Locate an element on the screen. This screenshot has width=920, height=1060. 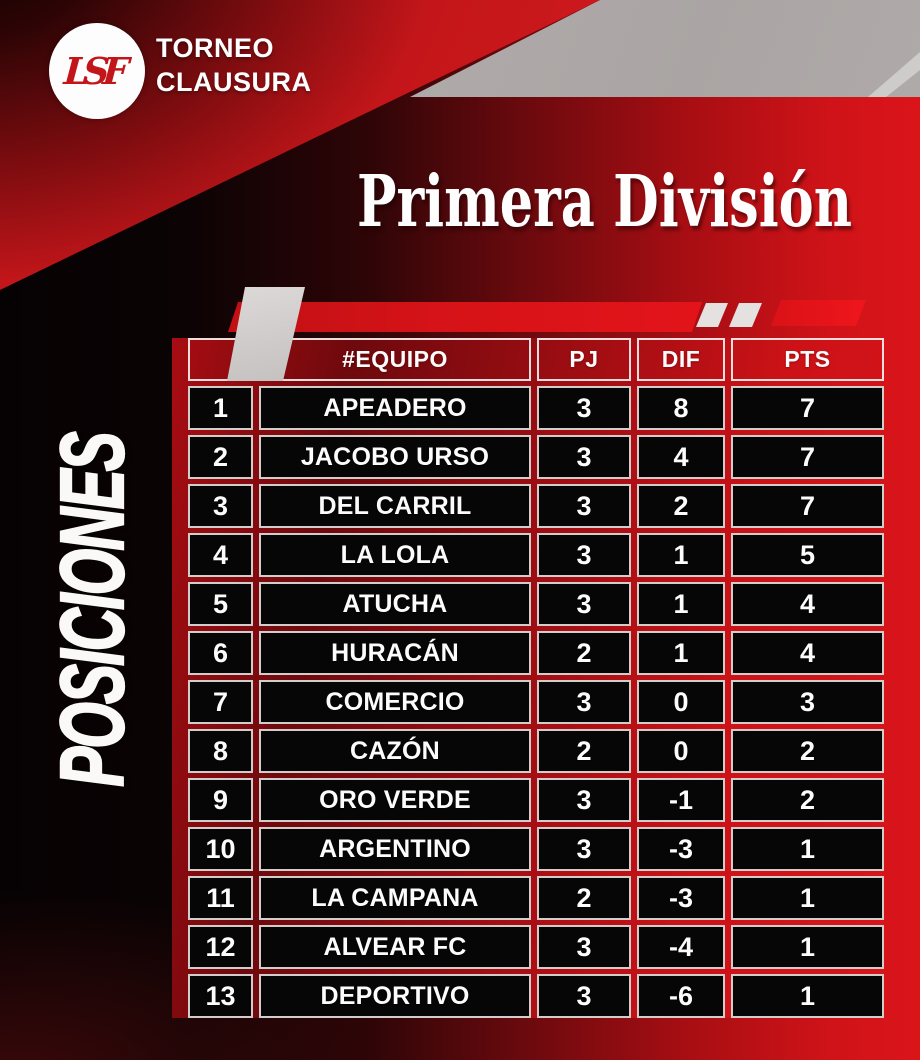
position-cell: 10 is located at coordinates (220, 849).